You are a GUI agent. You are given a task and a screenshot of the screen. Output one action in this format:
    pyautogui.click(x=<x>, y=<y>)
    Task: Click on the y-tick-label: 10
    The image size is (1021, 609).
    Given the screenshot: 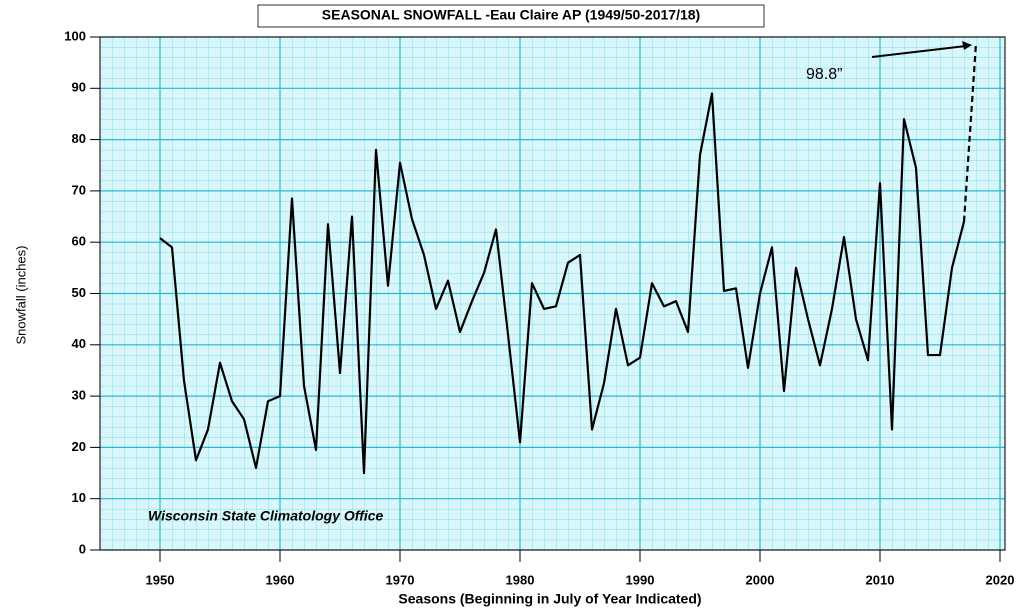 What is the action you would take?
    pyautogui.click(x=79, y=497)
    